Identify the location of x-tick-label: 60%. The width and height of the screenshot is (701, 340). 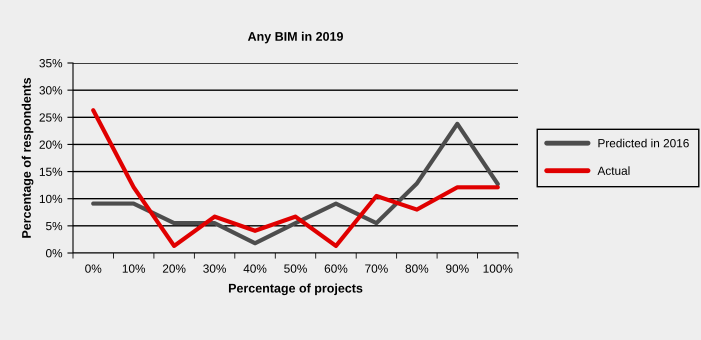
(336, 268).